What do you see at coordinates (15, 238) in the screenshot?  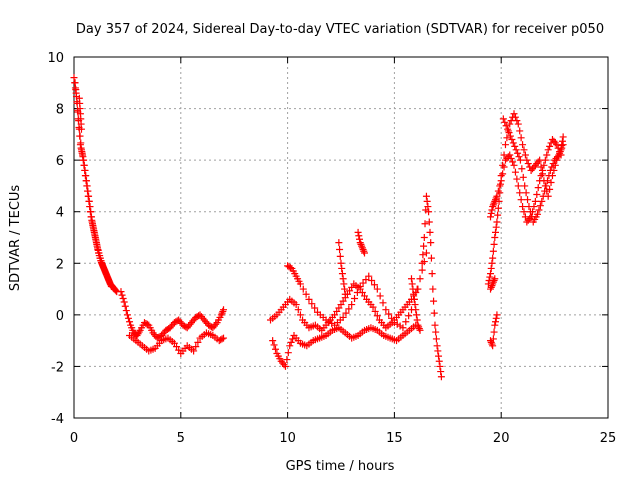 I see `y-axis-label: SDTVAR / TECUs` at bounding box center [15, 238].